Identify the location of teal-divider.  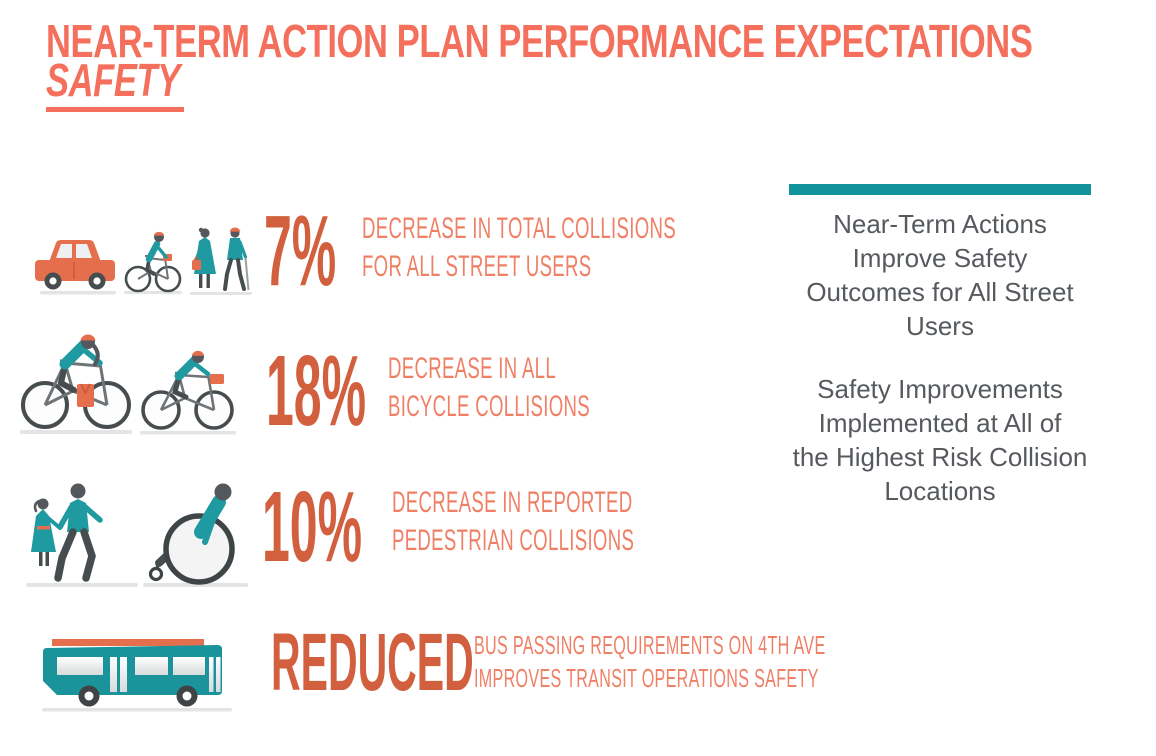
(940, 189).